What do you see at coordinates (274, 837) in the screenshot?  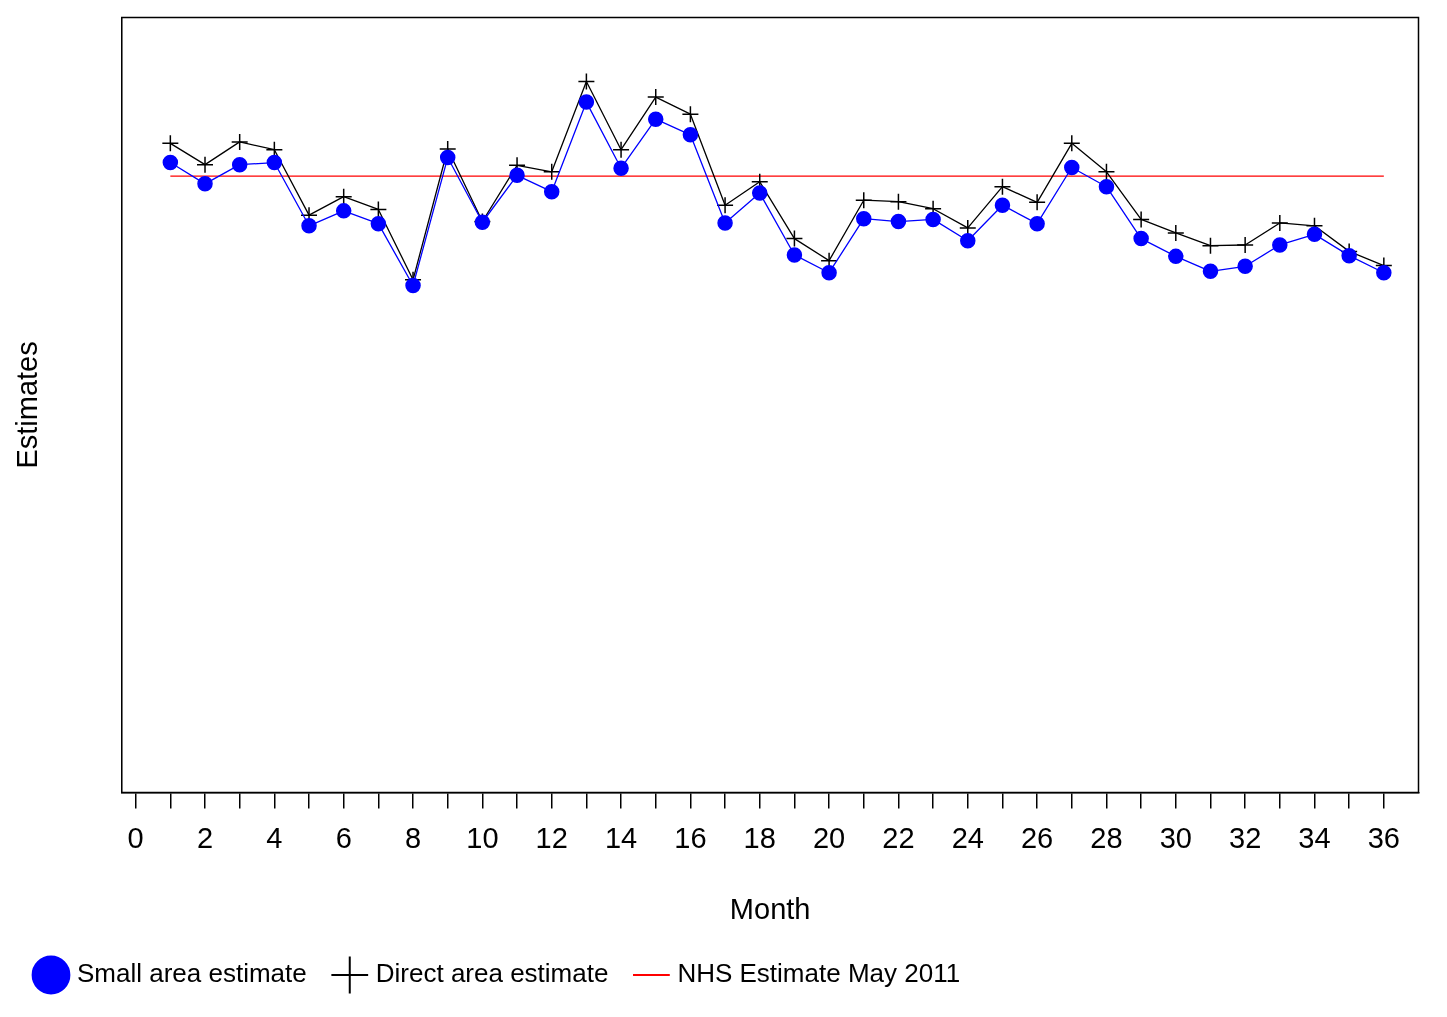 I see `x-tick-label: 4` at bounding box center [274, 837].